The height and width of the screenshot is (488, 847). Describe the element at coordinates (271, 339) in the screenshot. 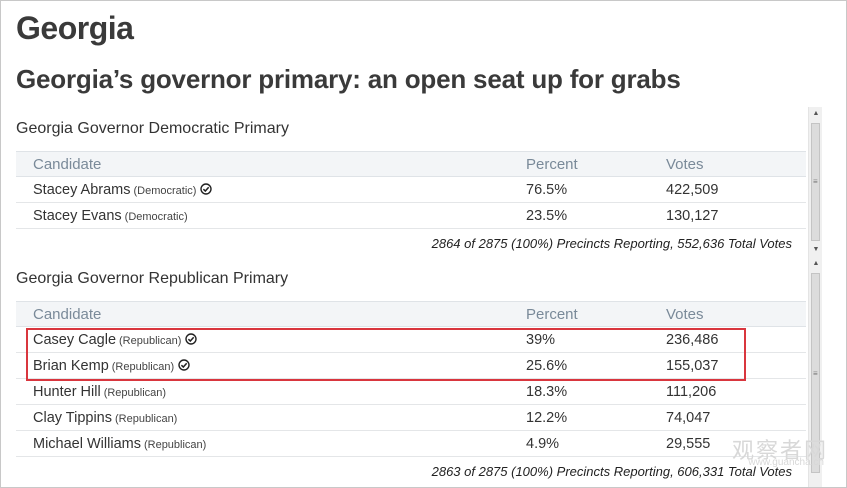

I see `candidate-cell: Casey Cagle (Republican)` at that location.